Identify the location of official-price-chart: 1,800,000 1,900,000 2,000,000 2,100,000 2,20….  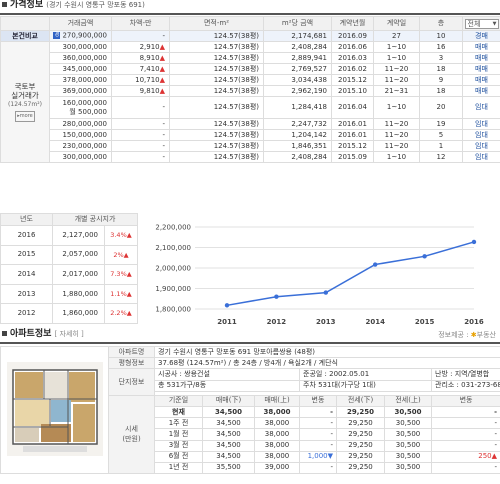
(319, 275).